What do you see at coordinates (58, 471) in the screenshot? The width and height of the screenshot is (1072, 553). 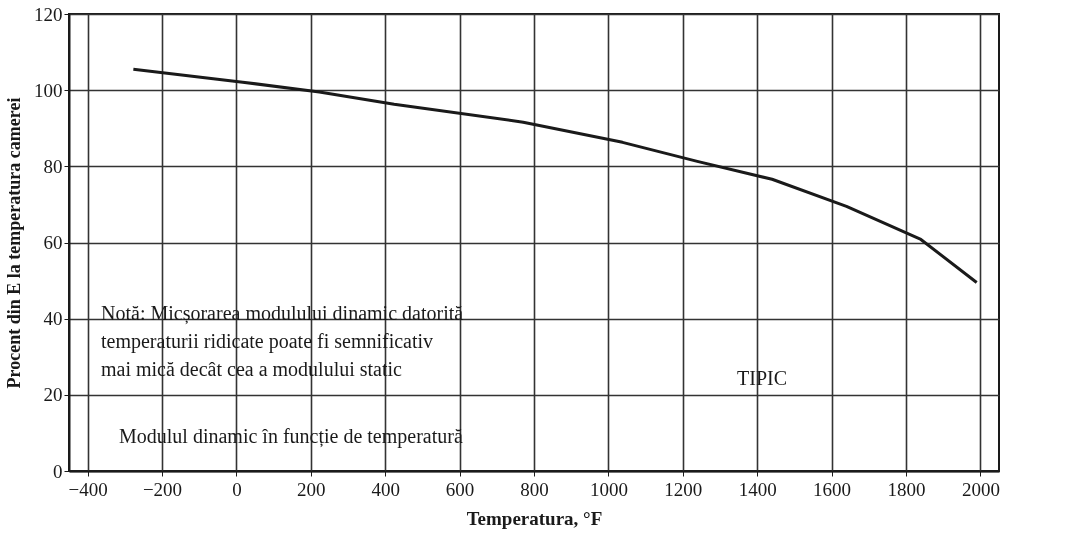 I see `y-tick-label: 0` at bounding box center [58, 471].